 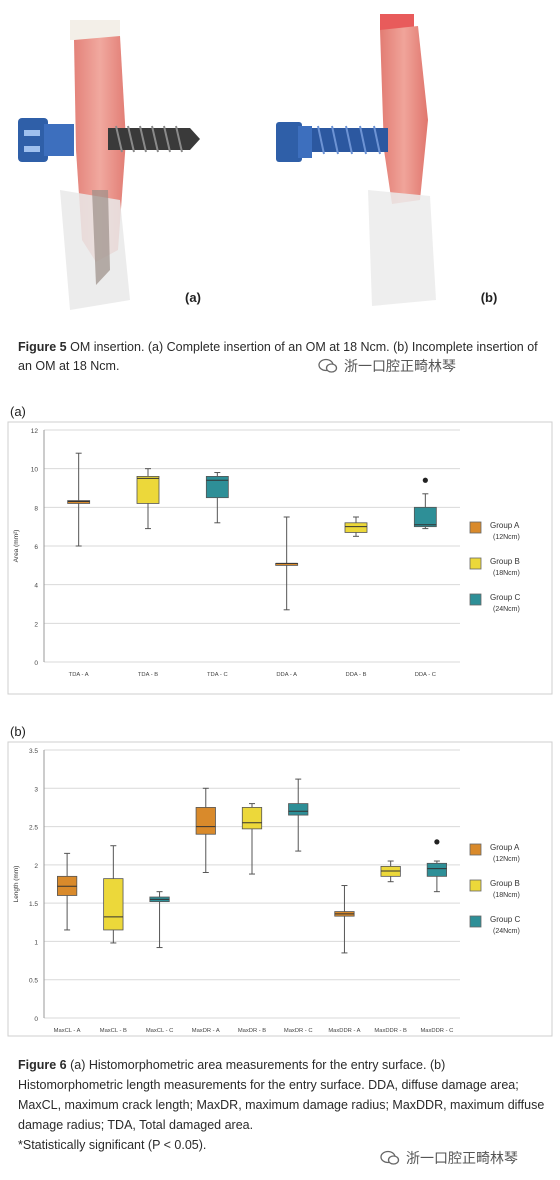 I want to click on y-tick-label: 10, so click(x=35, y=470).